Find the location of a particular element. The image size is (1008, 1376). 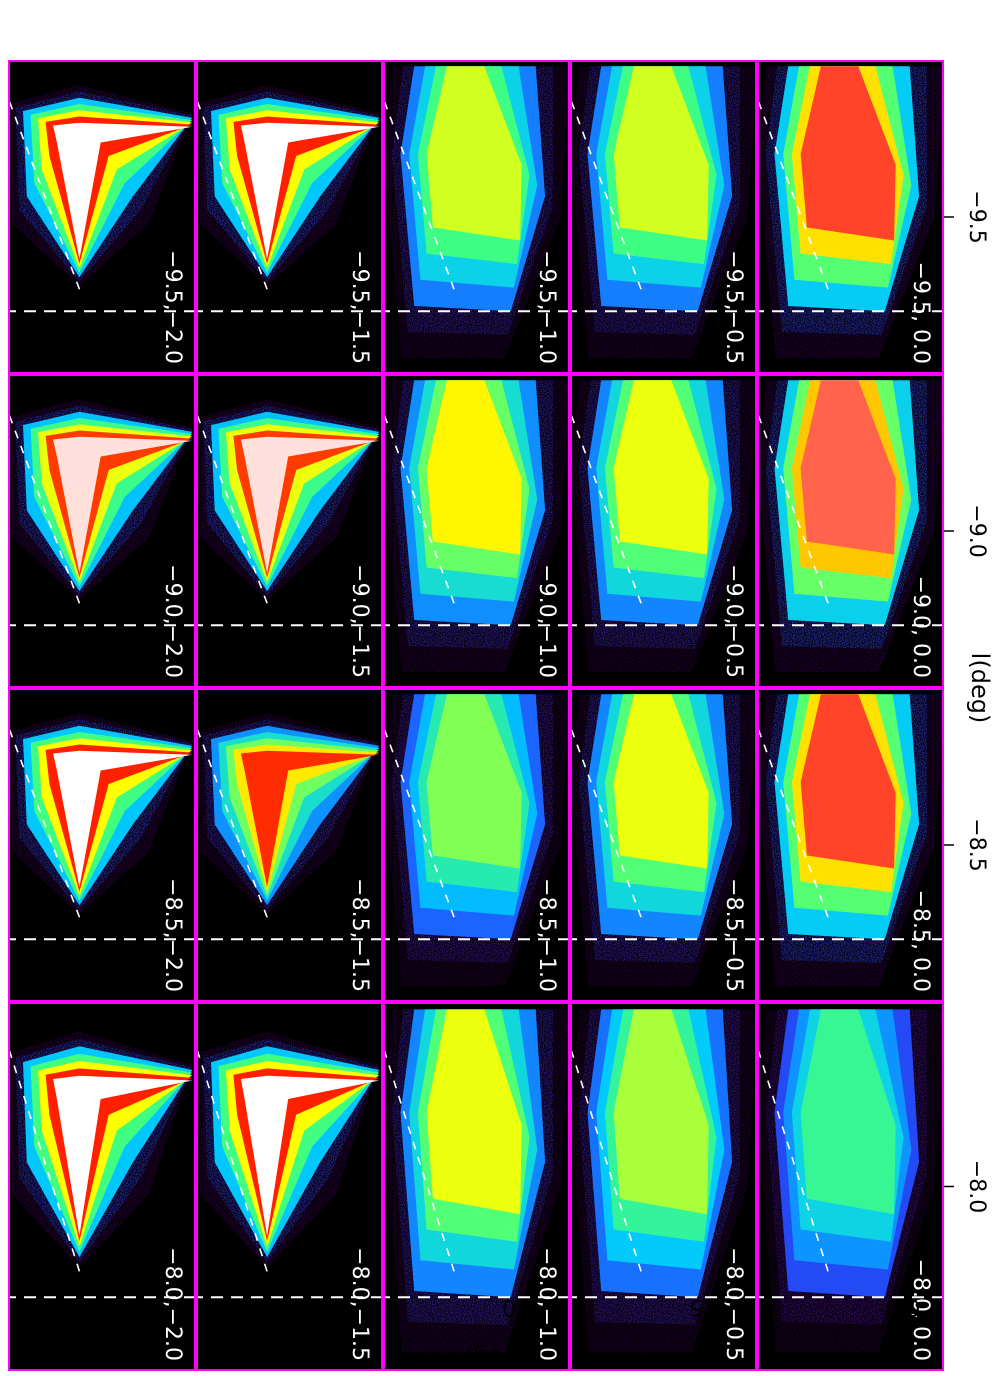

b-tick-label: −2.0 is located at coordinates (154, 1306).